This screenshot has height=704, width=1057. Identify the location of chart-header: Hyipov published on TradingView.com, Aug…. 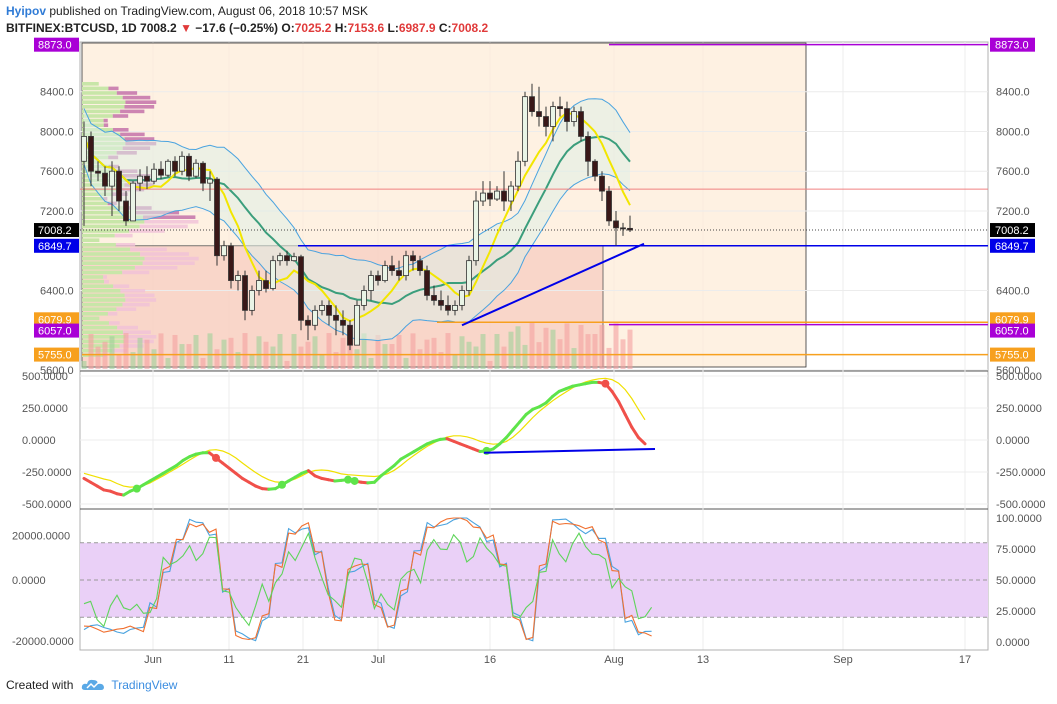
(247, 20).